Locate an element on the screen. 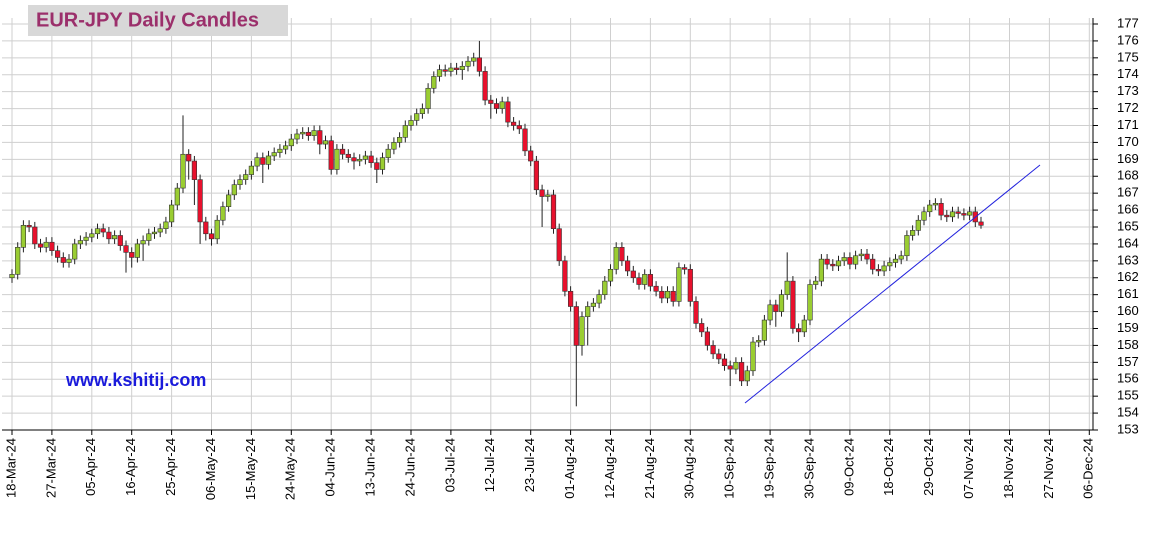  x-tick-label: 18-Mar-24 is located at coordinates (10, 468).